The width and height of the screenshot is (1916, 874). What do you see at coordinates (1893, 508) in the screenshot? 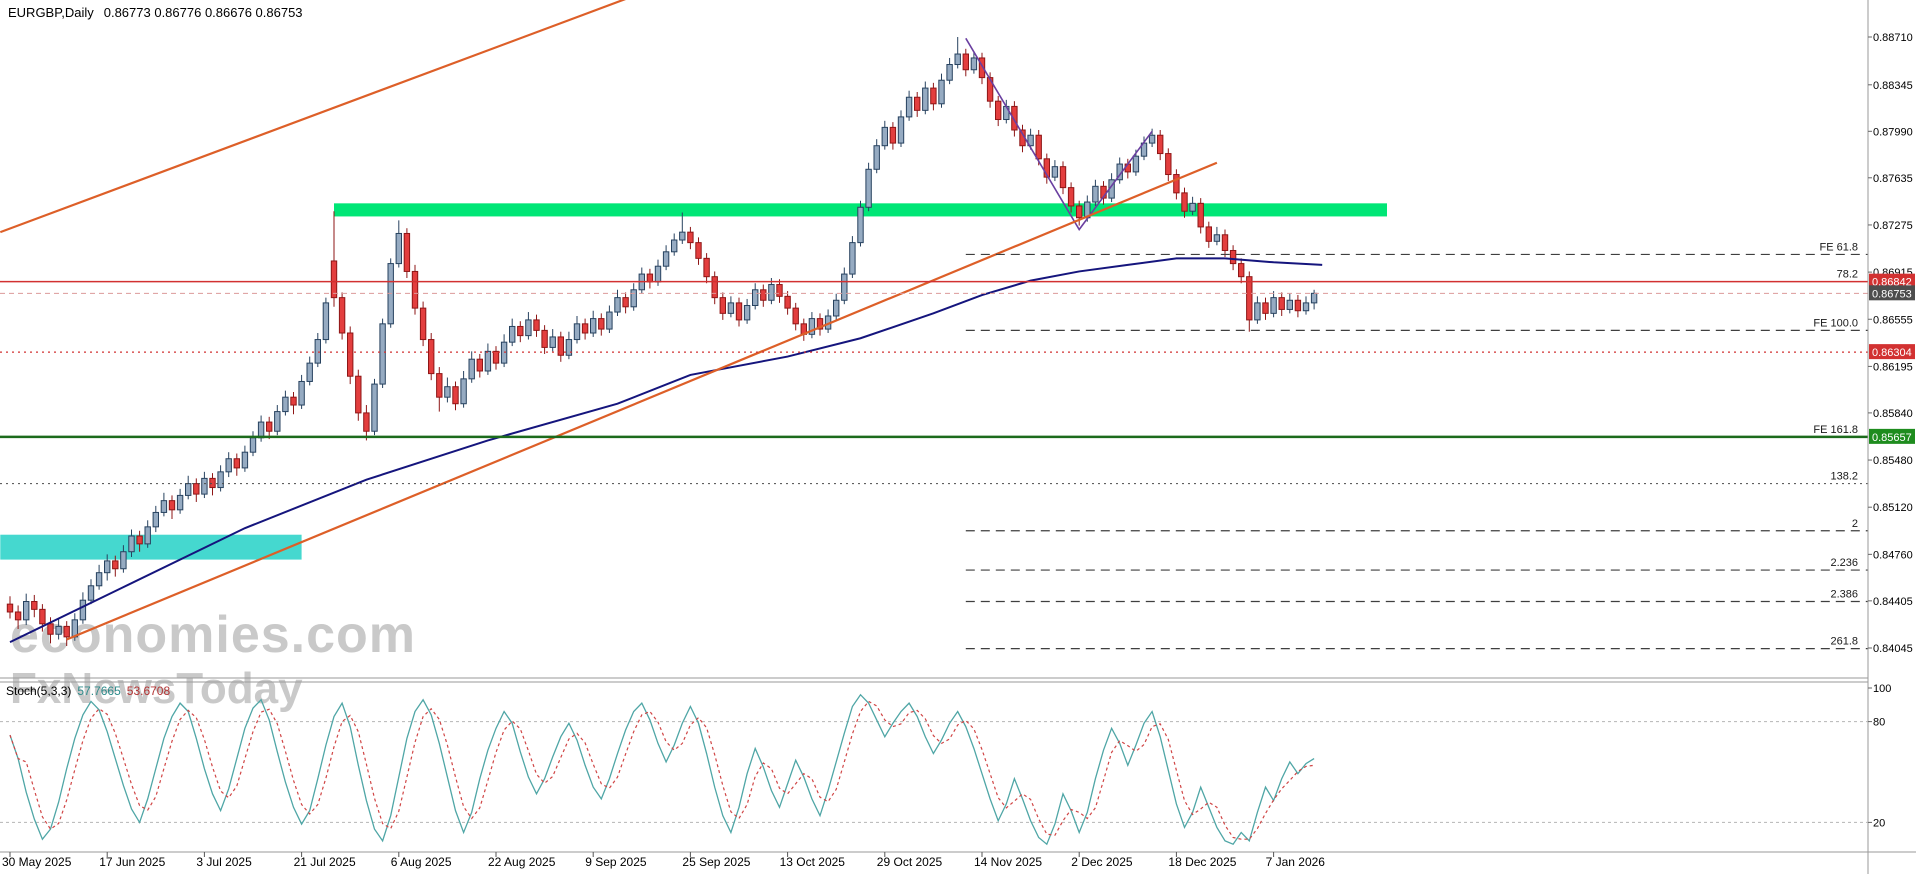
I see `price-axis-label: 0.85120` at bounding box center [1893, 508].